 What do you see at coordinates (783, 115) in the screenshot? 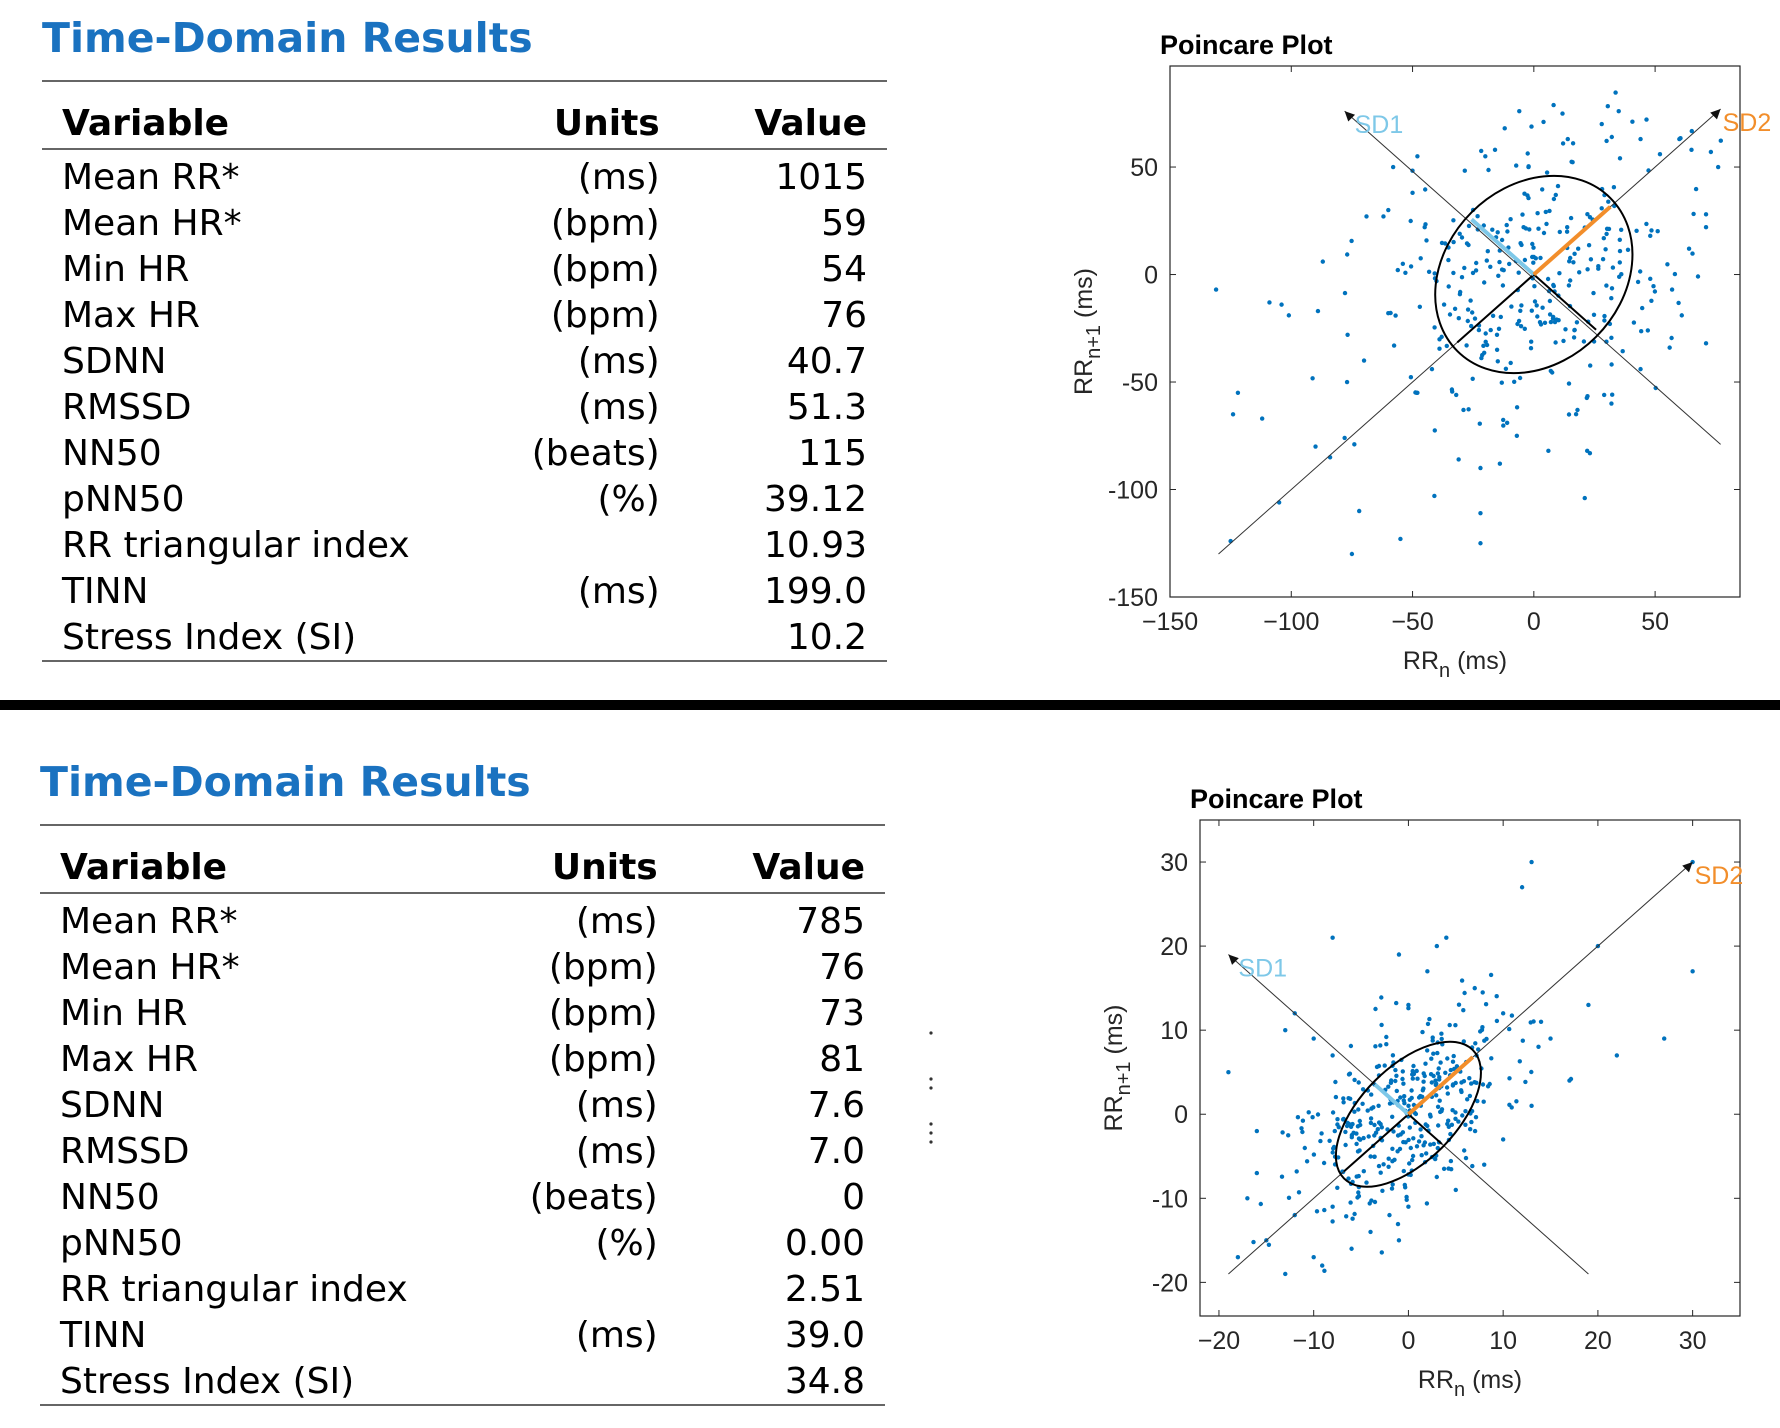
I see `header-value: Value` at bounding box center [783, 115].